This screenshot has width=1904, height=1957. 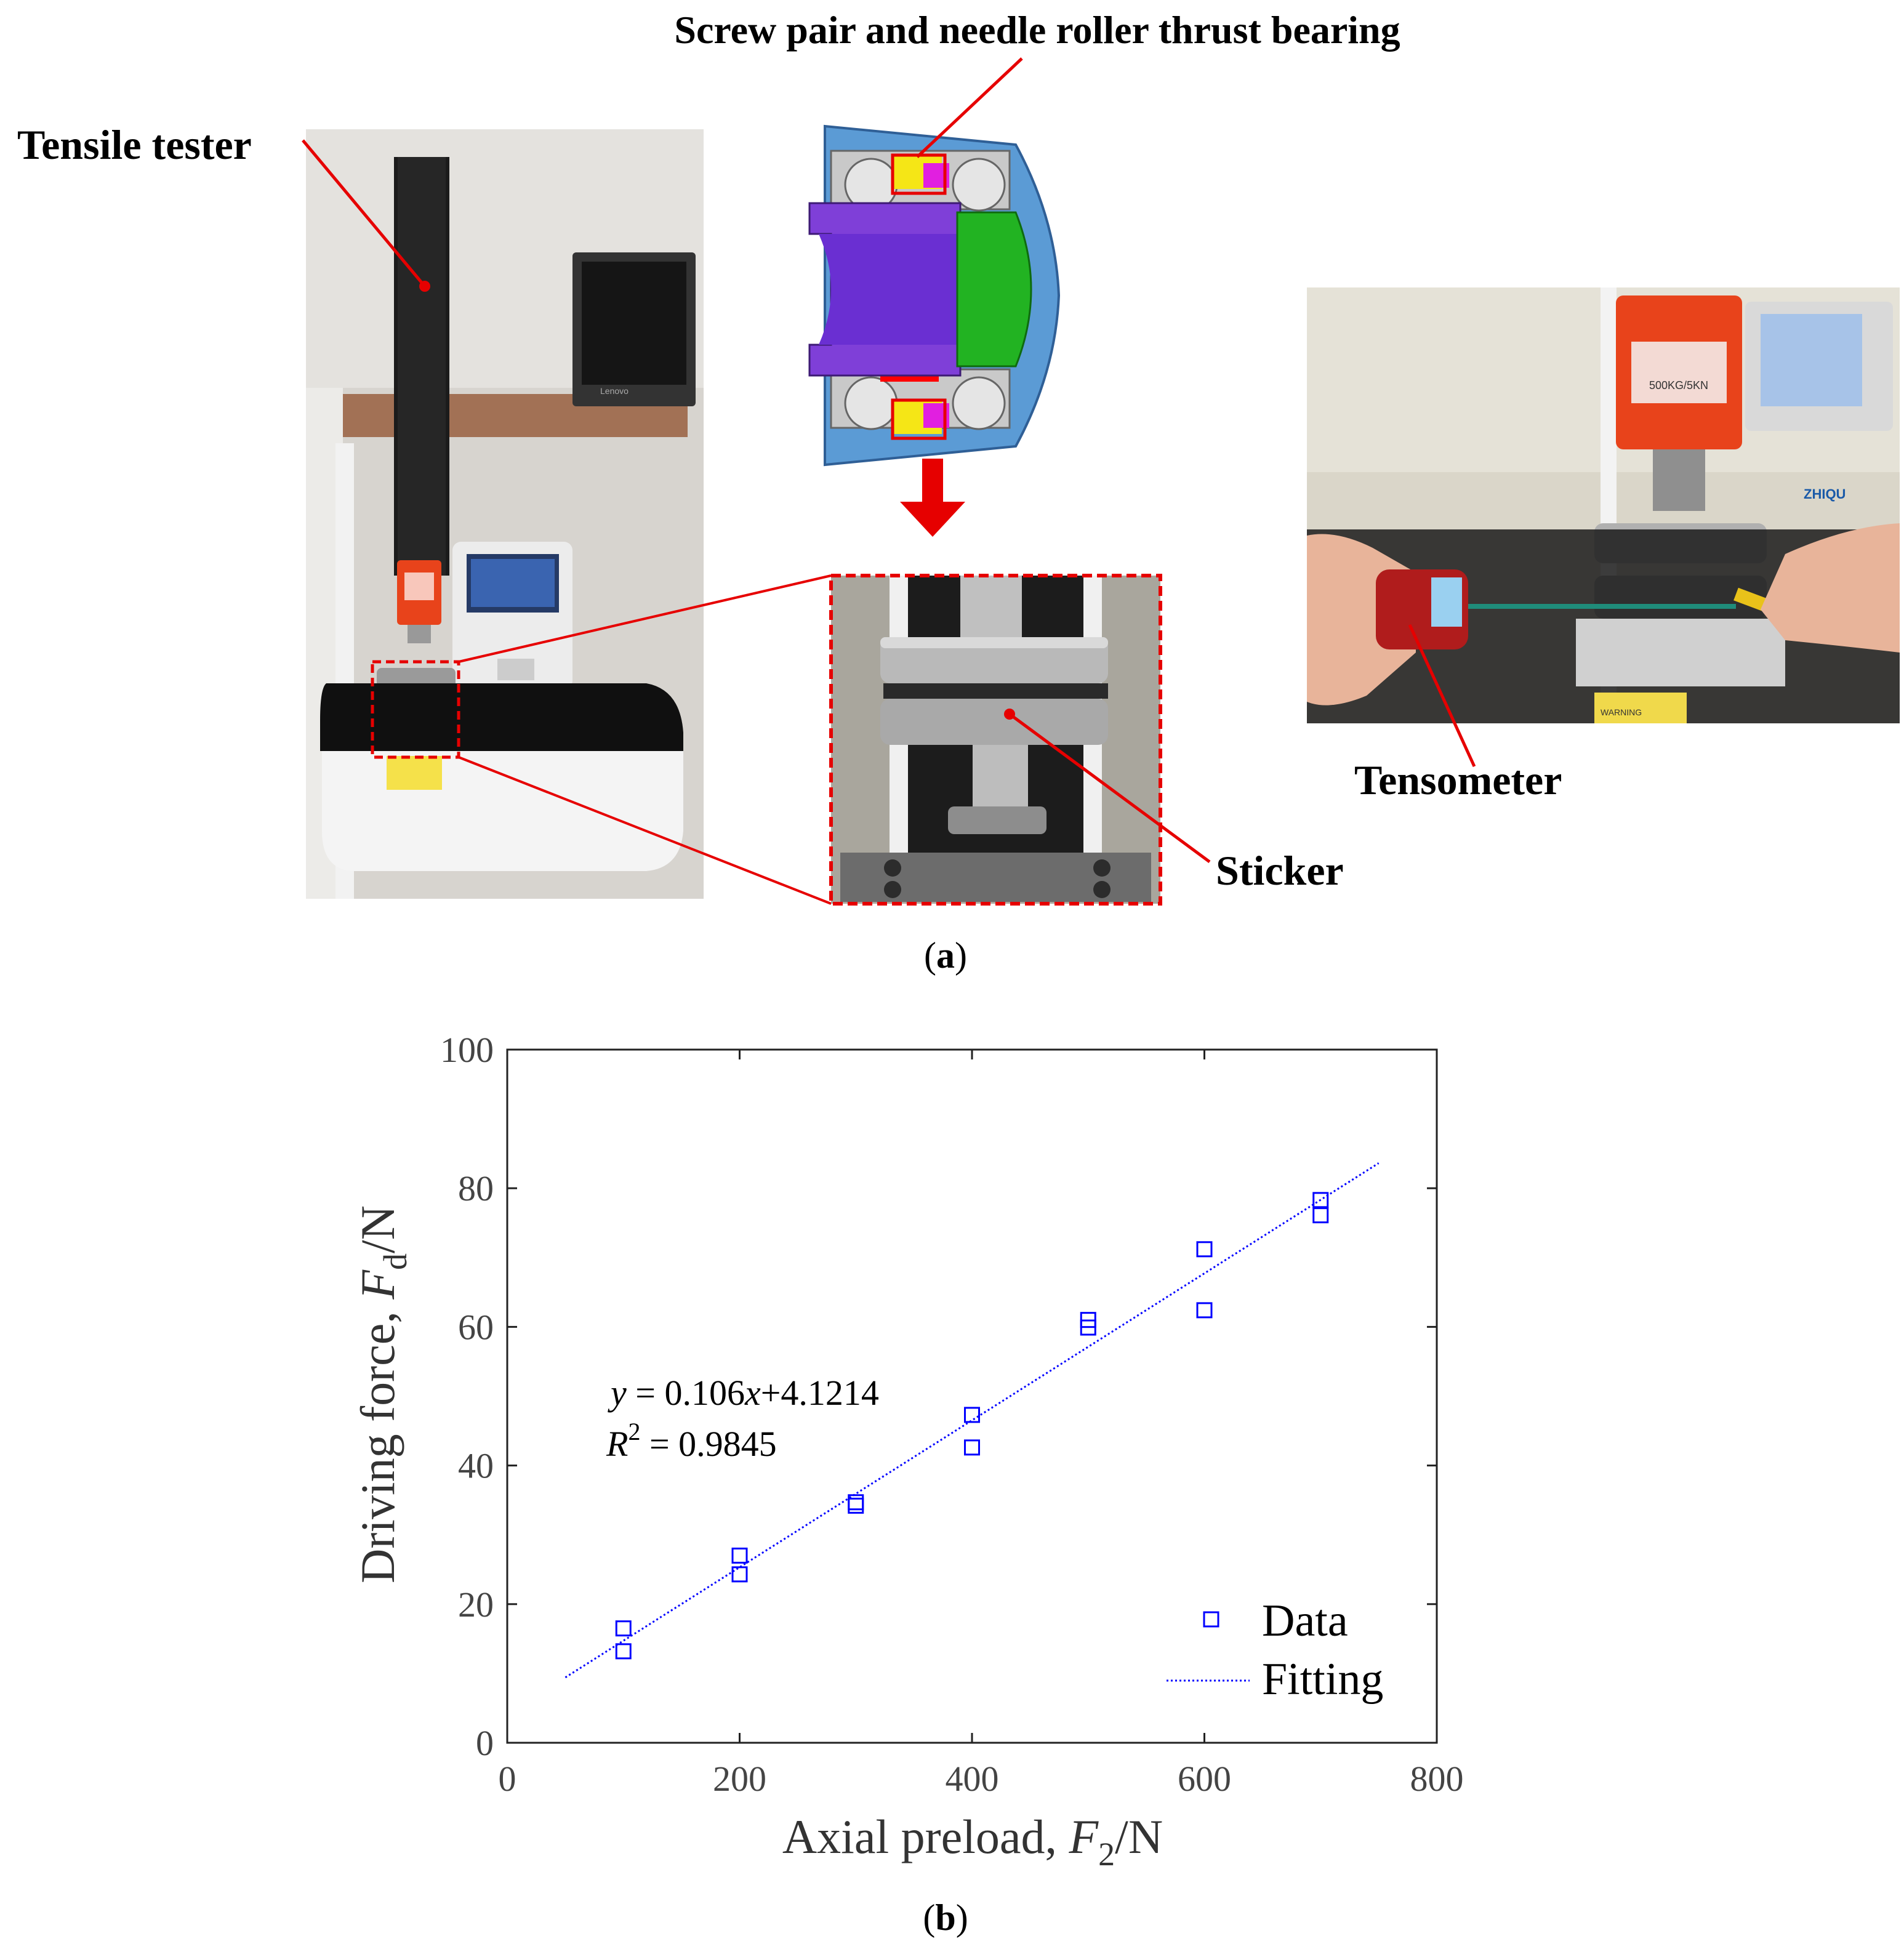 What do you see at coordinates (1437, 1779) in the screenshot?
I see `x-tick-label: 800` at bounding box center [1437, 1779].